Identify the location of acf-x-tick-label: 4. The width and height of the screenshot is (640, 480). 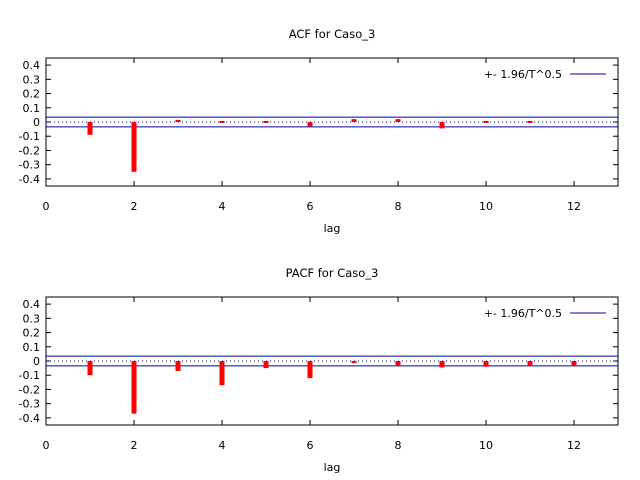
(222, 206).